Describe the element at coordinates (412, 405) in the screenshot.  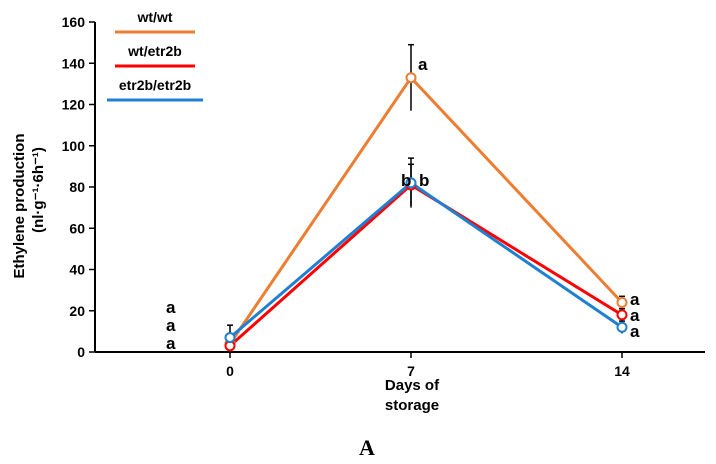
I see `x-axis-title-line-2: storage` at that location.